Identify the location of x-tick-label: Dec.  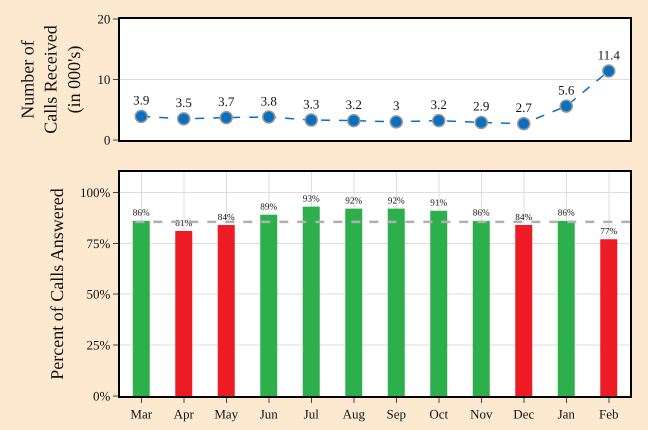
(523, 414).